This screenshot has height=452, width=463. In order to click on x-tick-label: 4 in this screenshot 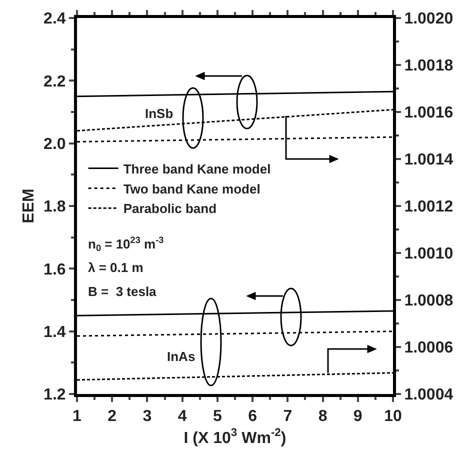, I will do `click(182, 417)`.